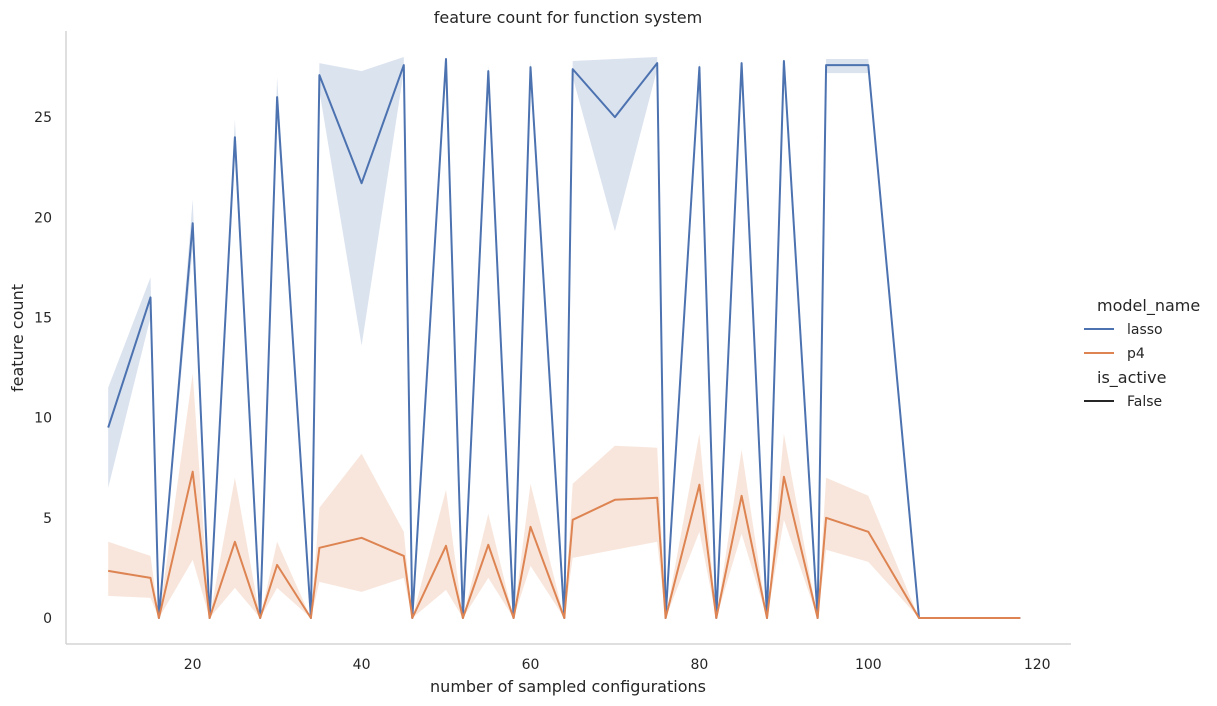  I want to click on x-tick-label: 120, so click(1037, 665).